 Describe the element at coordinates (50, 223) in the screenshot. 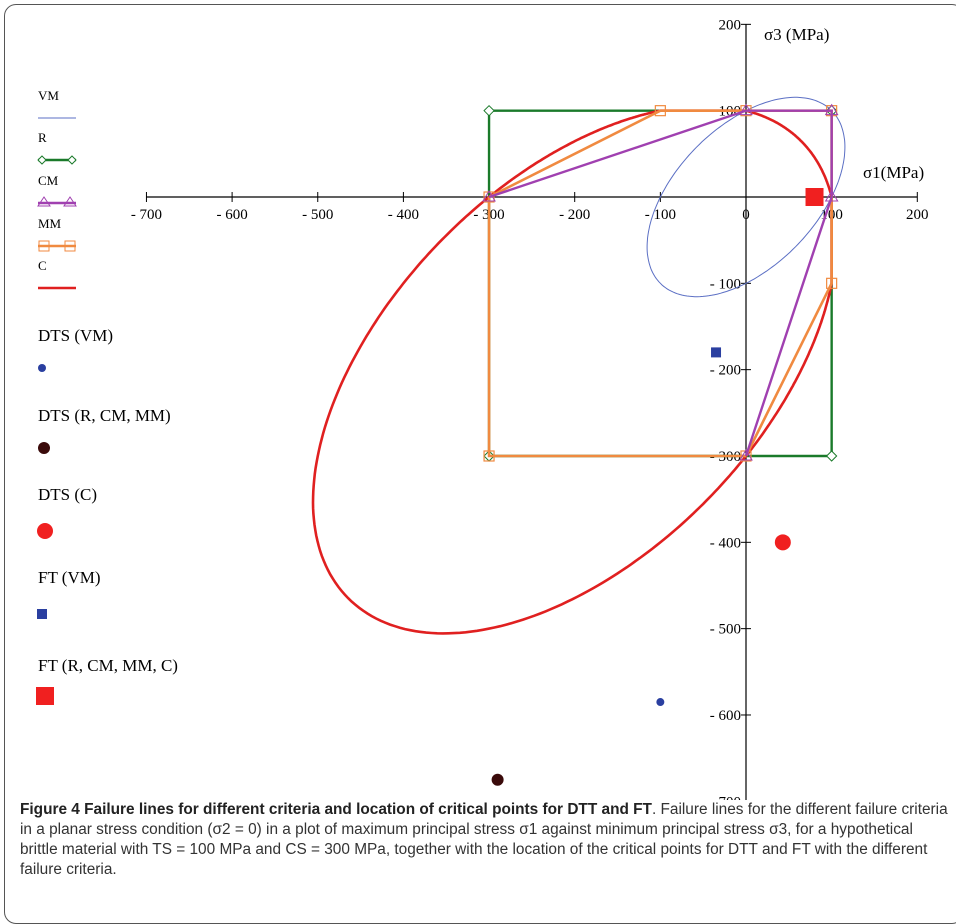

I see `legend-label-mm: MM` at that location.